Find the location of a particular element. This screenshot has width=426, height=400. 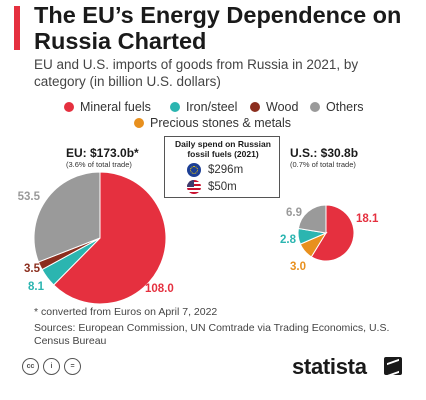

title-accent-bar is located at coordinates (17, 28).